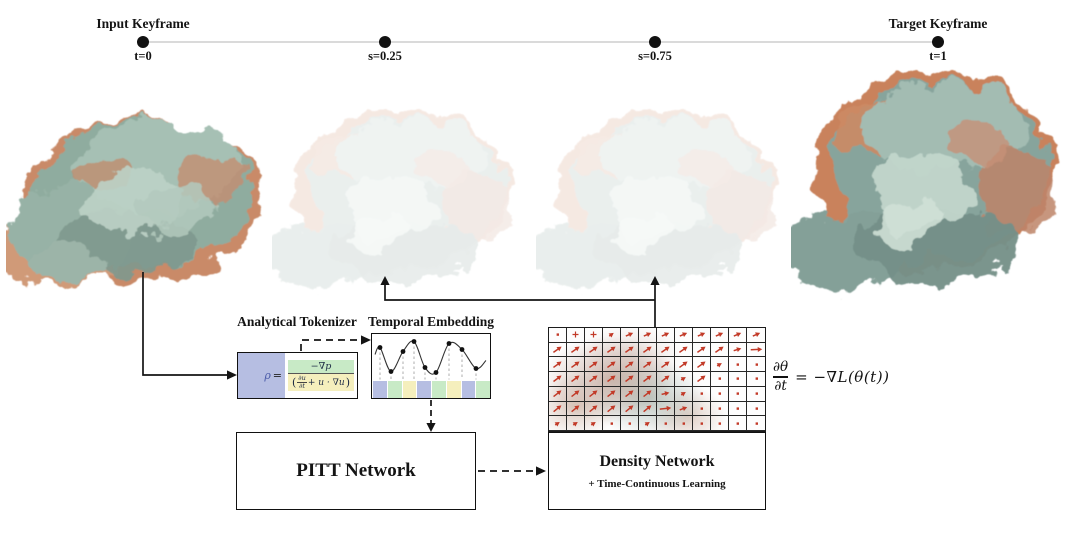 The image size is (1070, 533). What do you see at coordinates (398, 198) in the screenshot?
I see `smoke-interpolated-s025` at bounding box center [398, 198].